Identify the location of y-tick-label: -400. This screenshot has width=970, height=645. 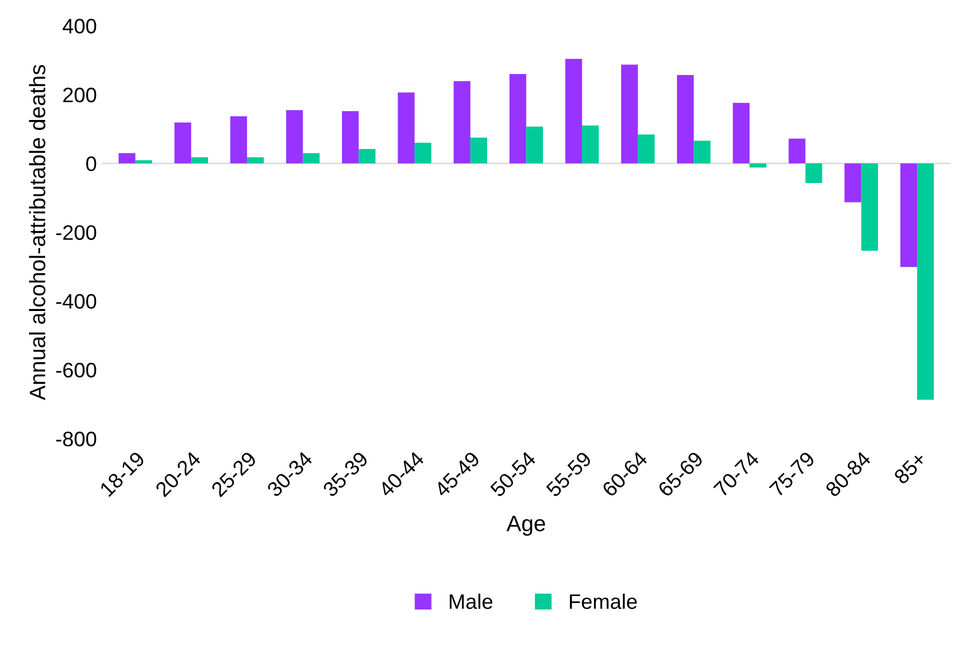
(76, 301).